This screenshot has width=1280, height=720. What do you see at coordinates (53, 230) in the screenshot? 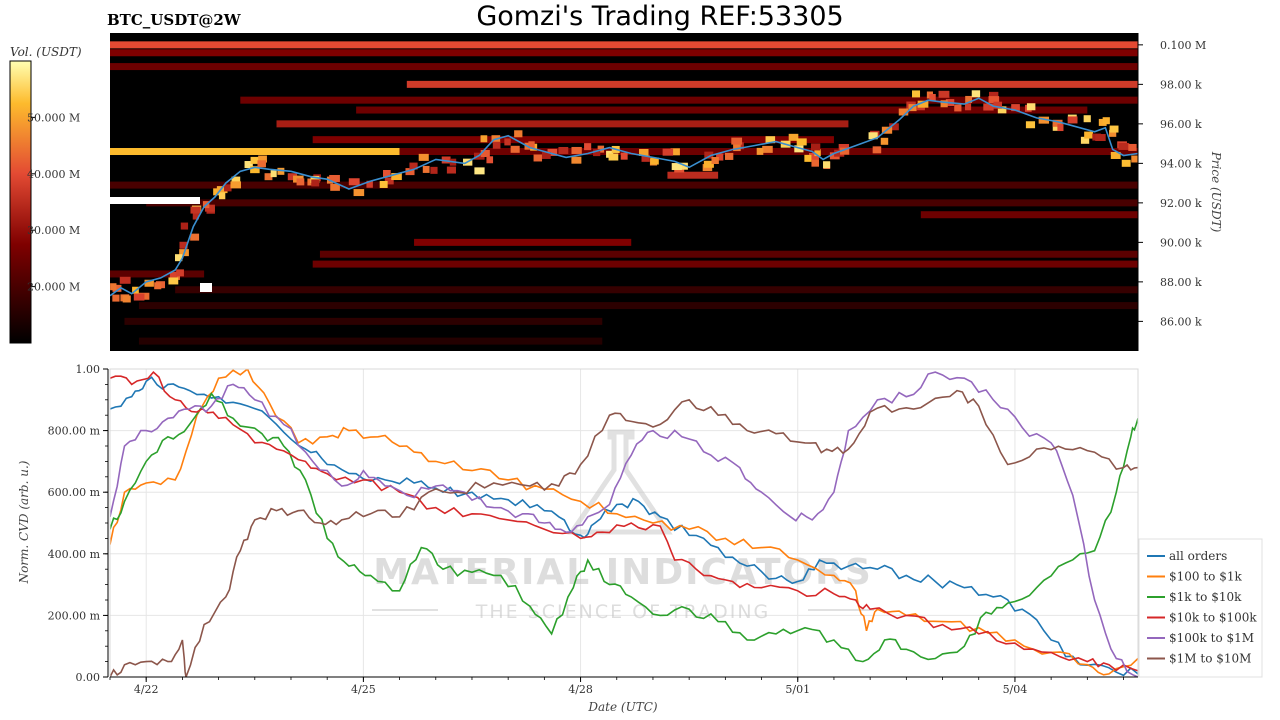
I see `colorbar-tick-label: 30.000 M` at bounding box center [53, 230].